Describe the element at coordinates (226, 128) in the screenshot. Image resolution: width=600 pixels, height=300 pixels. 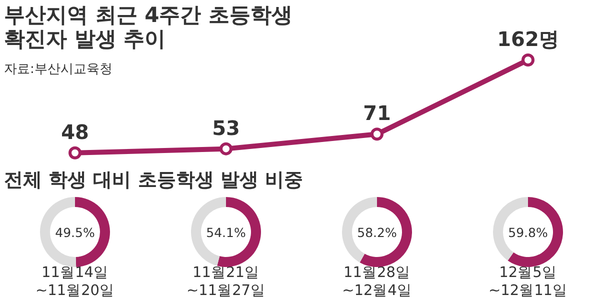
I see `data-label: 53` at that location.